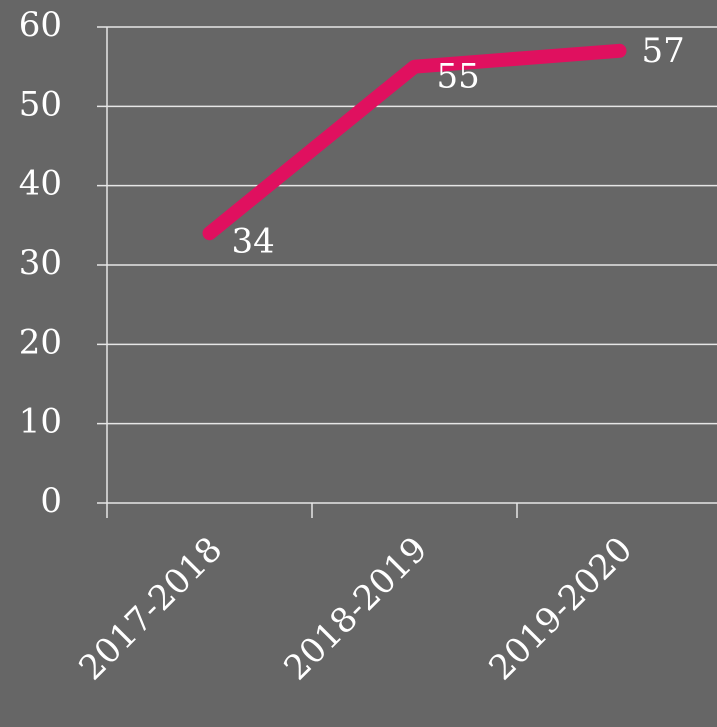 This screenshot has height=727, width=717. Describe the element at coordinates (253, 241) in the screenshot. I see `data-label: 34` at that location.